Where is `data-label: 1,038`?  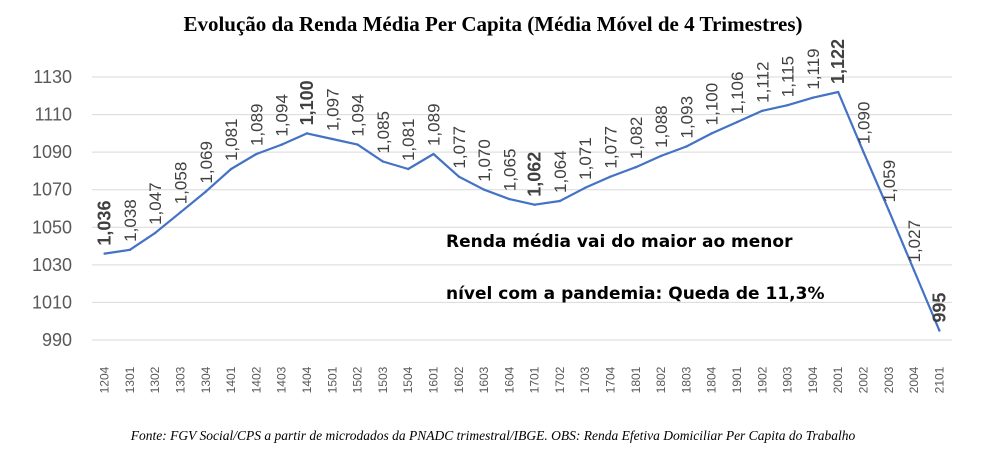 data-label: 1,038 is located at coordinates (130, 220).